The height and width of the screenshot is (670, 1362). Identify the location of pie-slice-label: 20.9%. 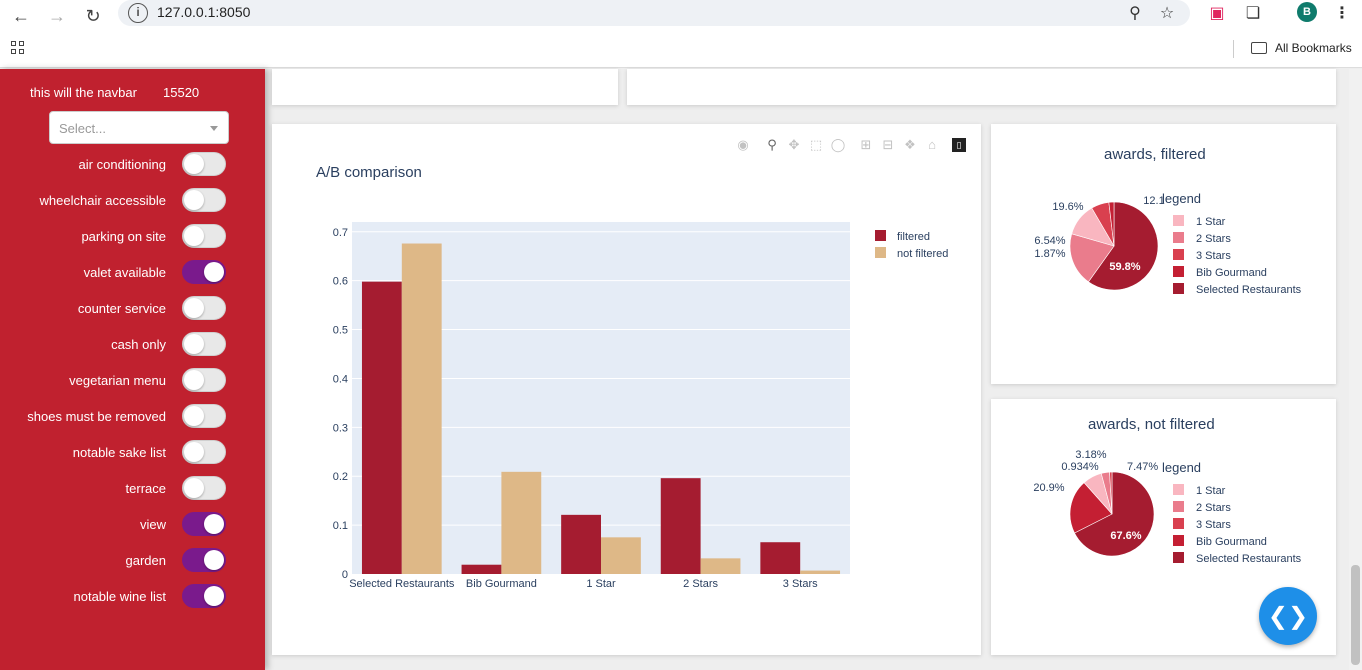
(1048, 488).